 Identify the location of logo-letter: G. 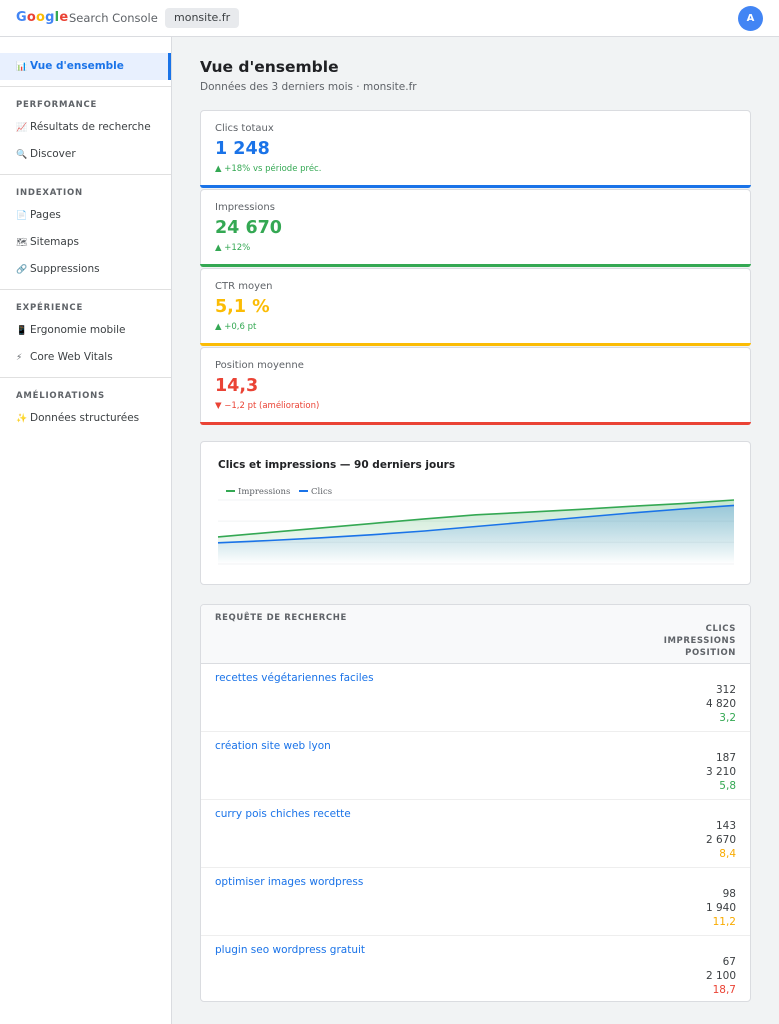
(21, 17).